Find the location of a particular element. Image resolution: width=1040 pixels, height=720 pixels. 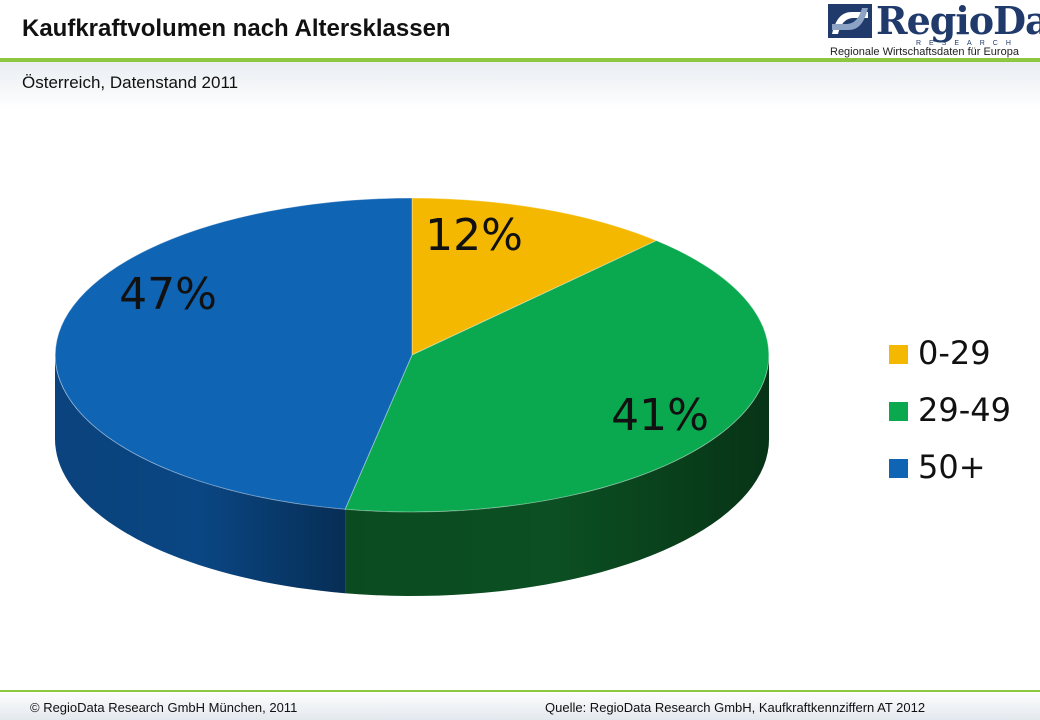

footer-copyright: © RegioData Research GmbH München, 2011 is located at coordinates (164, 707).